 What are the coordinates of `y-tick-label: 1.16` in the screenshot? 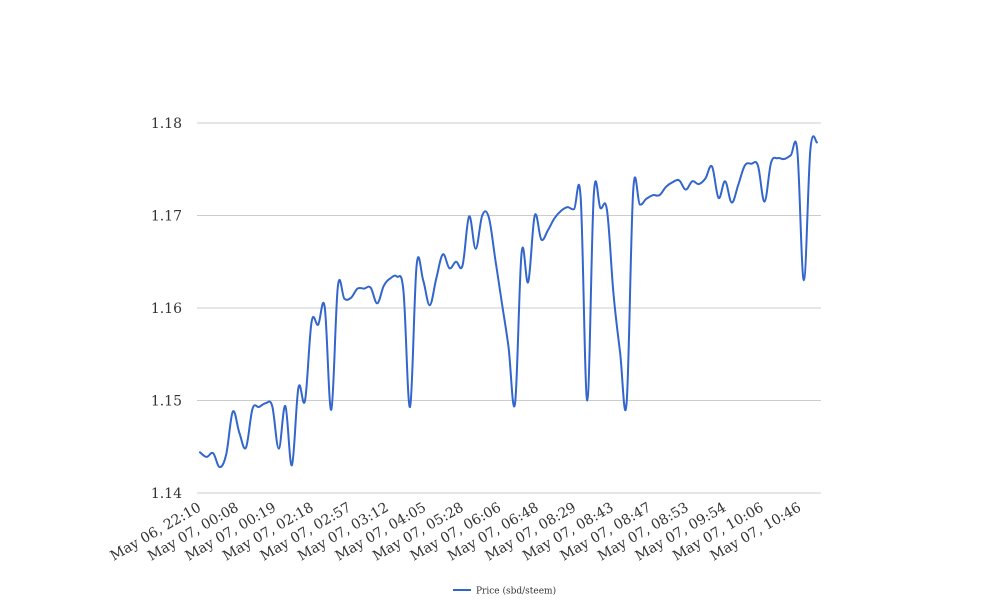 It's located at (166, 309).